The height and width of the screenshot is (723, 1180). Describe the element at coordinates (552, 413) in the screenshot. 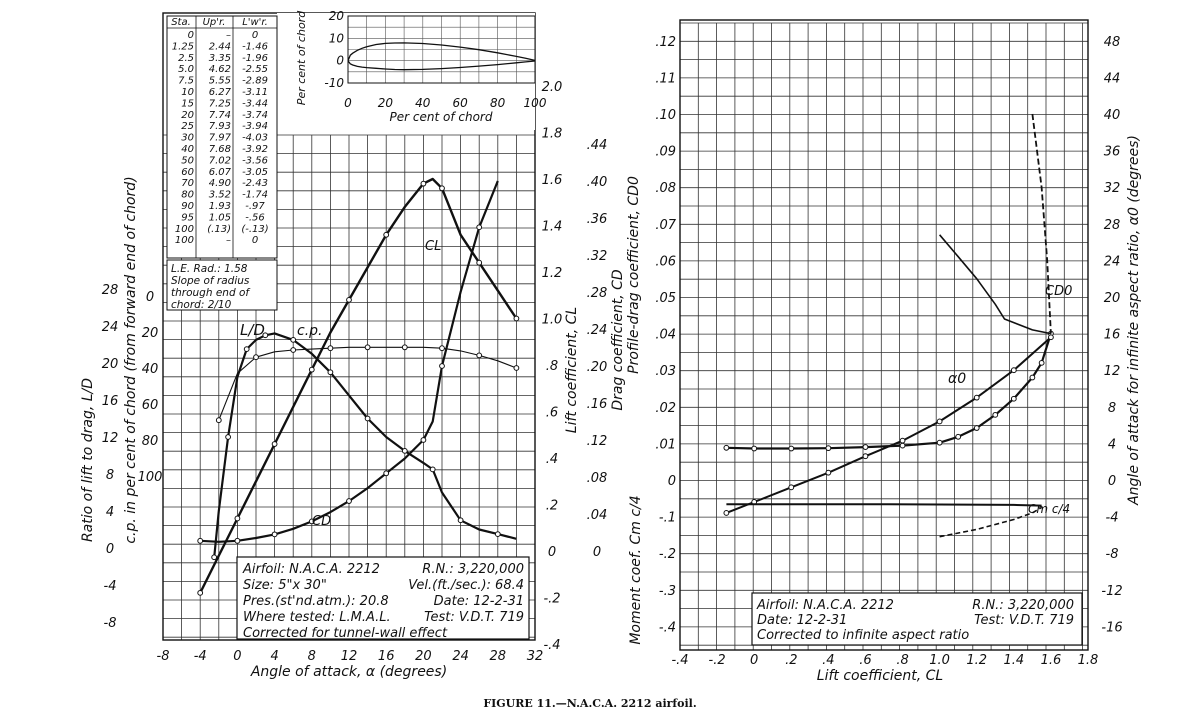

I see `cl-tick-label: .6` at that location.